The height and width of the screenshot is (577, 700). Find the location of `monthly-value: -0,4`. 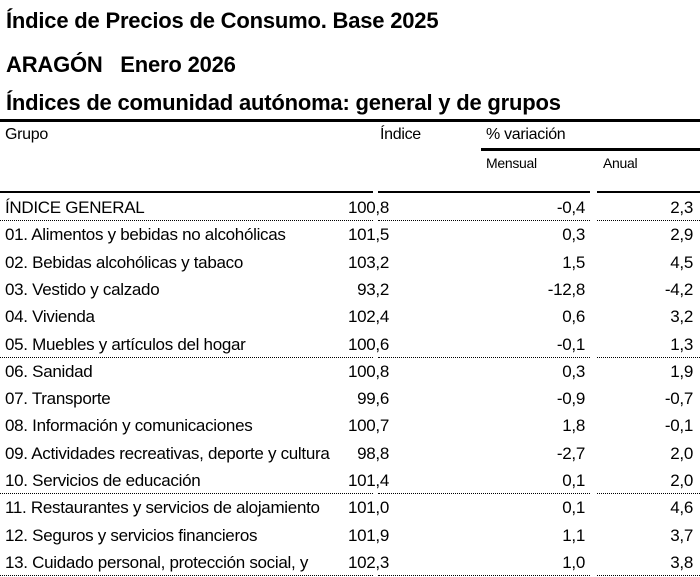

monthly-value: -0,4 is located at coordinates (570, 207).